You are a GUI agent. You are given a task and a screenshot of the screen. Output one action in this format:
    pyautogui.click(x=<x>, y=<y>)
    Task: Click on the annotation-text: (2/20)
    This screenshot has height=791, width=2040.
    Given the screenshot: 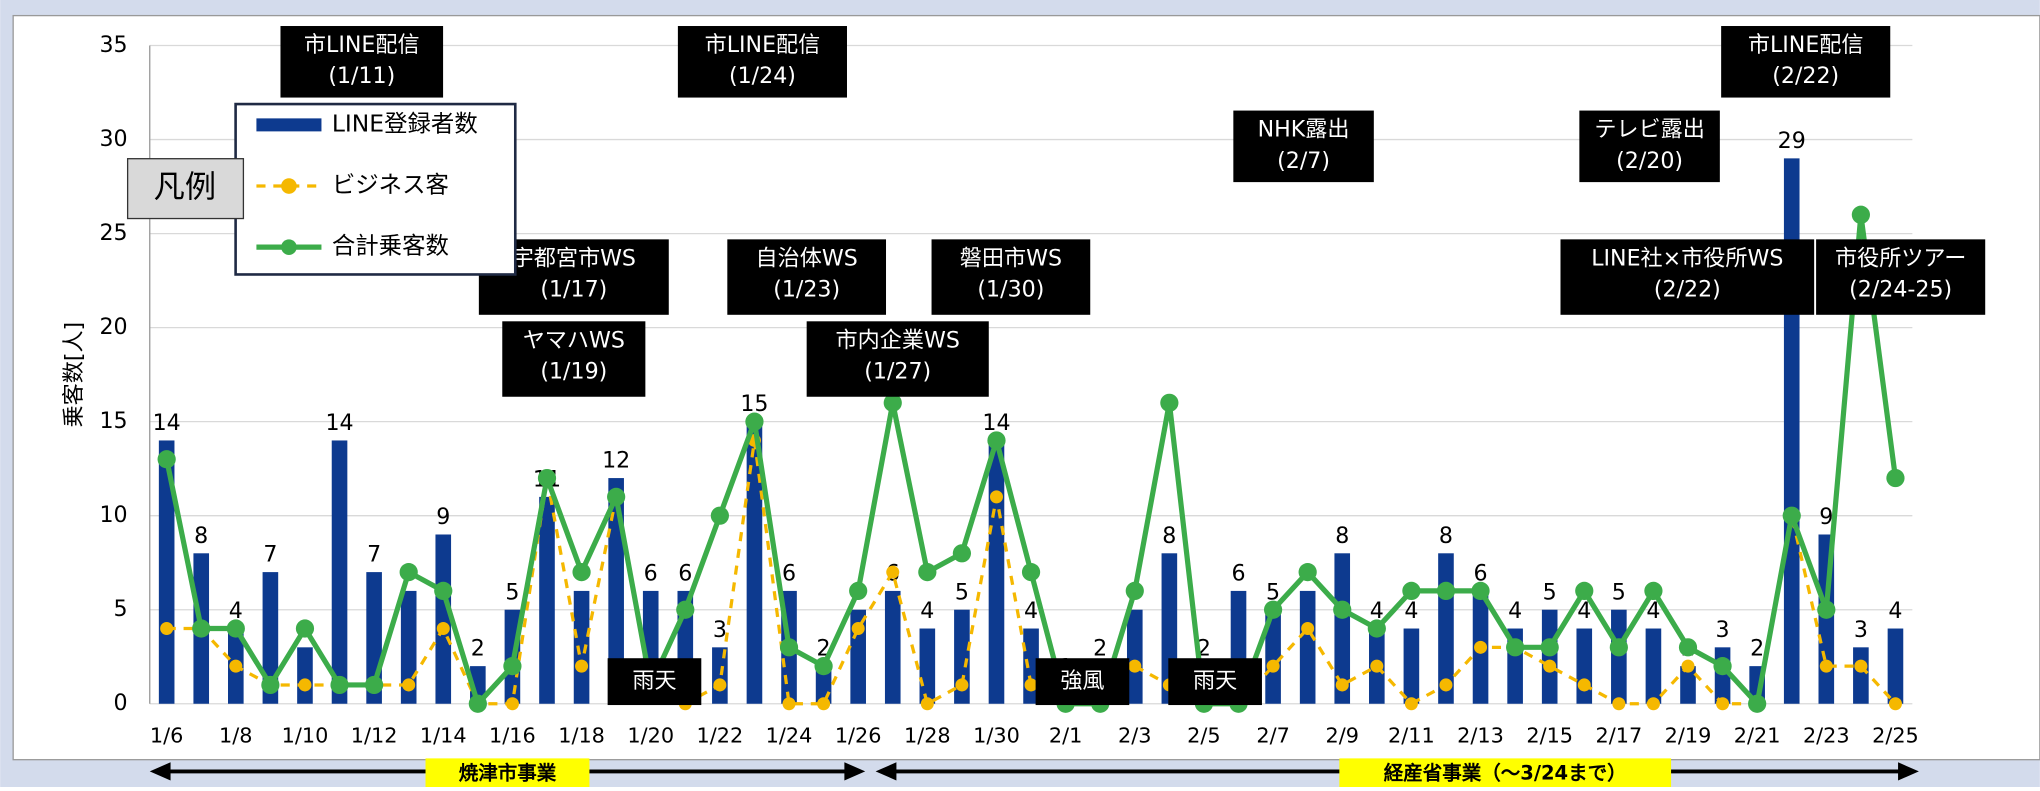 What is the action you would take?
    pyautogui.click(x=1649, y=161)
    